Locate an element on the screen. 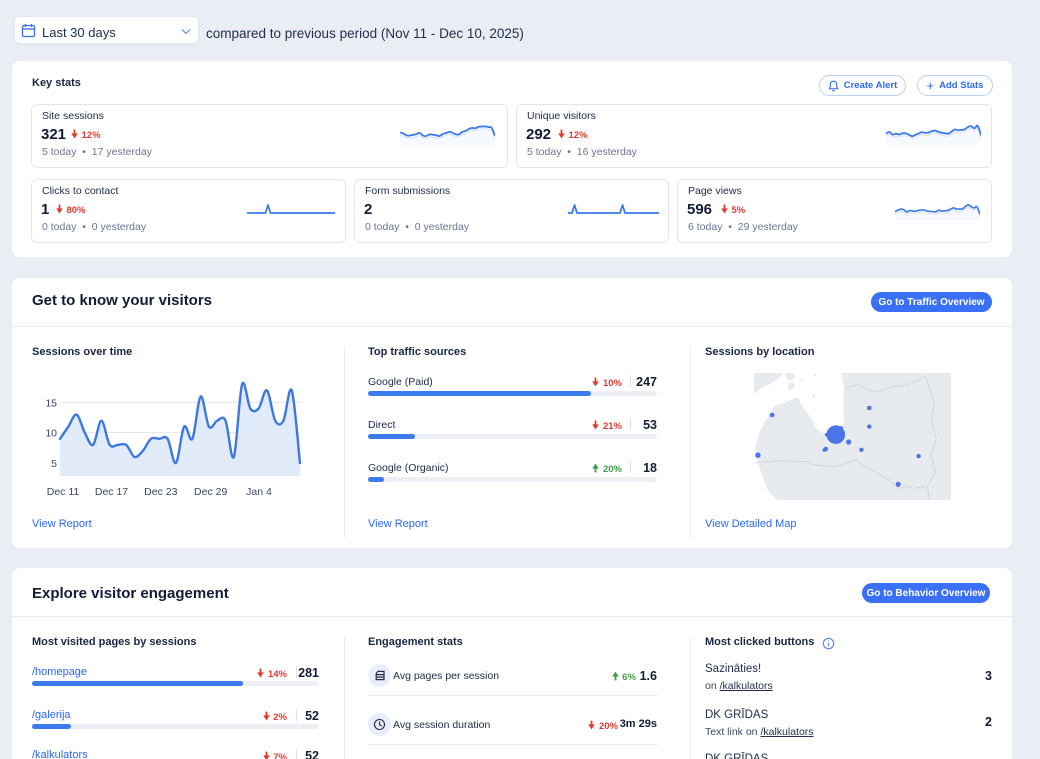 Image resolution: width=1040 pixels, height=759 pixels. svg-text: Dec 17 is located at coordinates (111, 492).